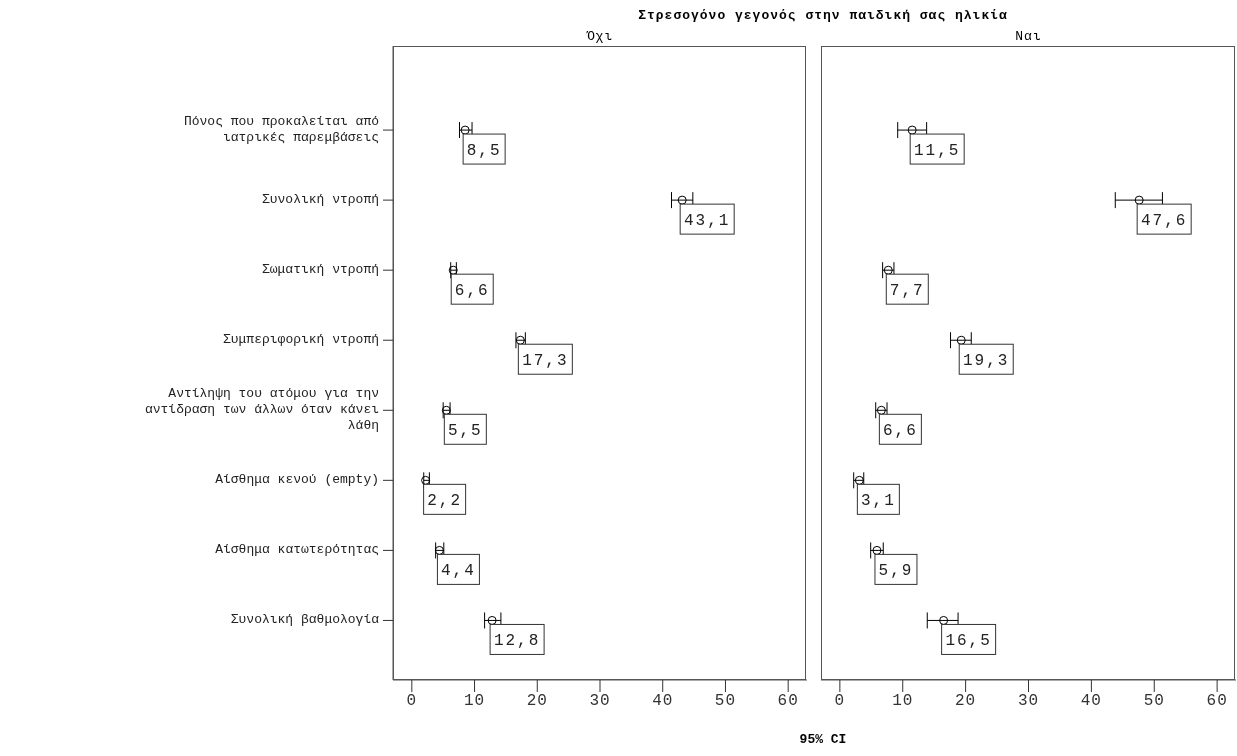 This screenshot has width=1237, height=756. What do you see at coordinates (465, 431) in the screenshot?
I see `data-label: 5,5` at bounding box center [465, 431].